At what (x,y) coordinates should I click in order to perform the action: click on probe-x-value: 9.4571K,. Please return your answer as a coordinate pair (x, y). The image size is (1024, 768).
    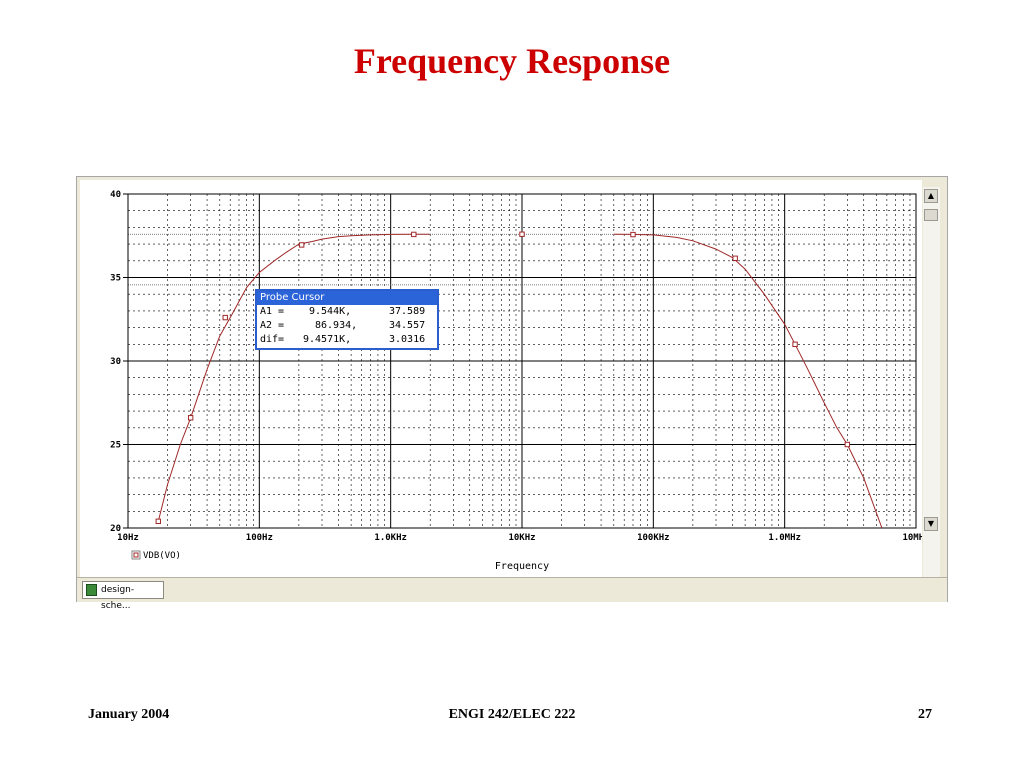
    Looking at the image, I should click on (327, 339).